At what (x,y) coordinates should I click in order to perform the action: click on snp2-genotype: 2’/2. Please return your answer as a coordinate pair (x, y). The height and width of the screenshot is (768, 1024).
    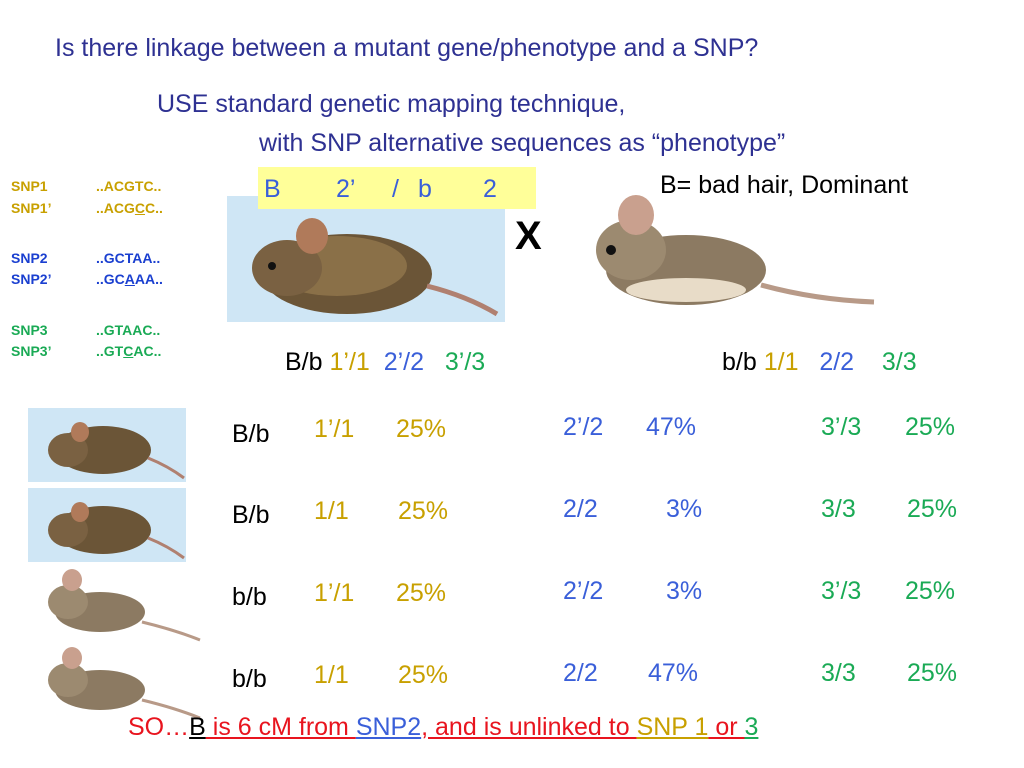
    Looking at the image, I should click on (404, 362).